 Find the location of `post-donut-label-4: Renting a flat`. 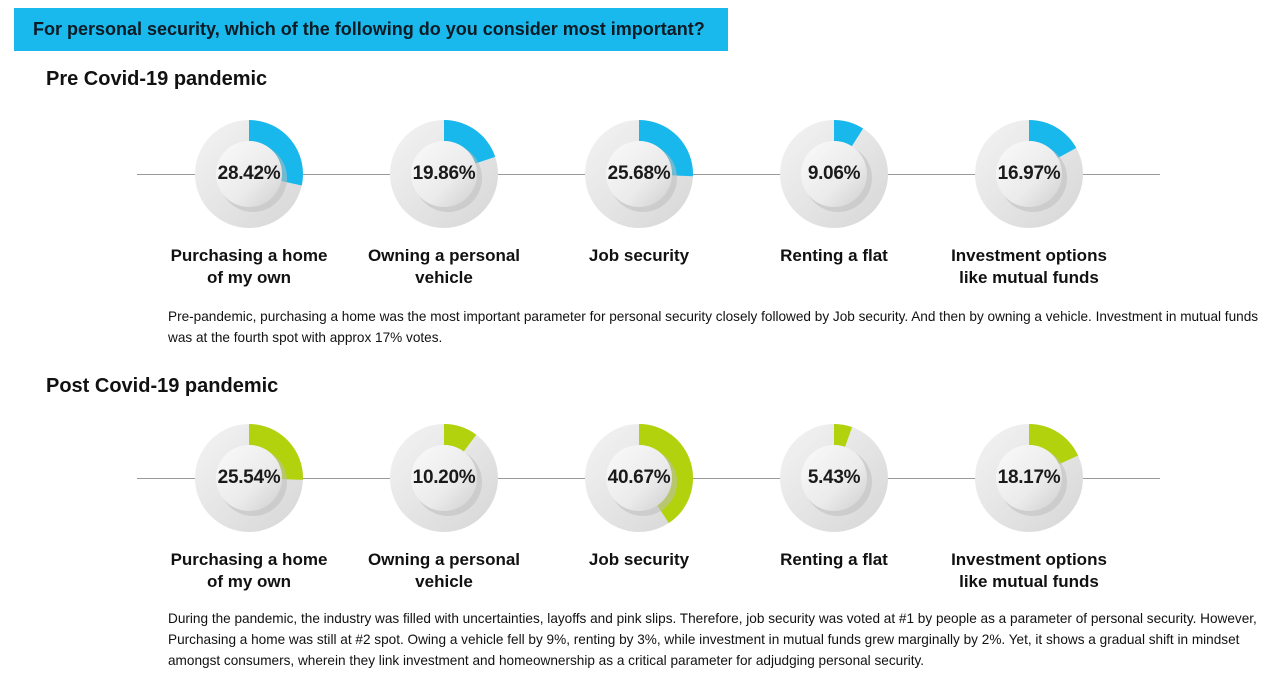

post-donut-label-4: Renting a flat is located at coordinates (834, 560).